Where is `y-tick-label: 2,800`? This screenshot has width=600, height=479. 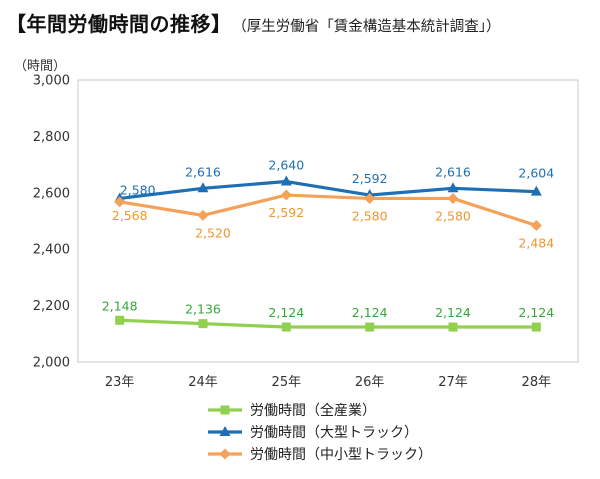
y-tick-label: 2,800 is located at coordinates (51, 137).